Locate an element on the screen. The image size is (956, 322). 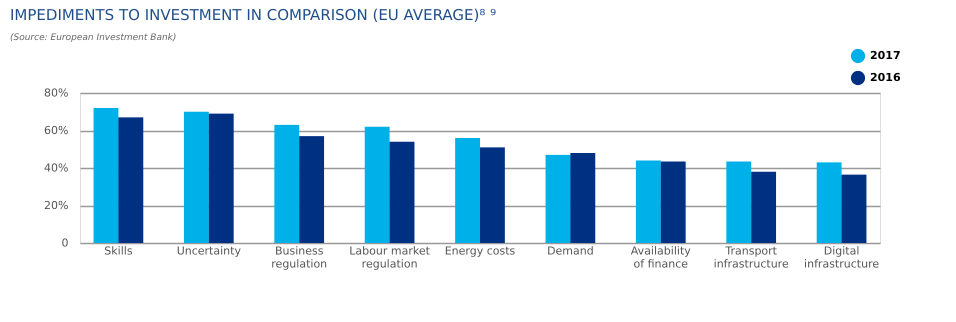
x-tick-label: Transport infrastructure is located at coordinates (751, 257).